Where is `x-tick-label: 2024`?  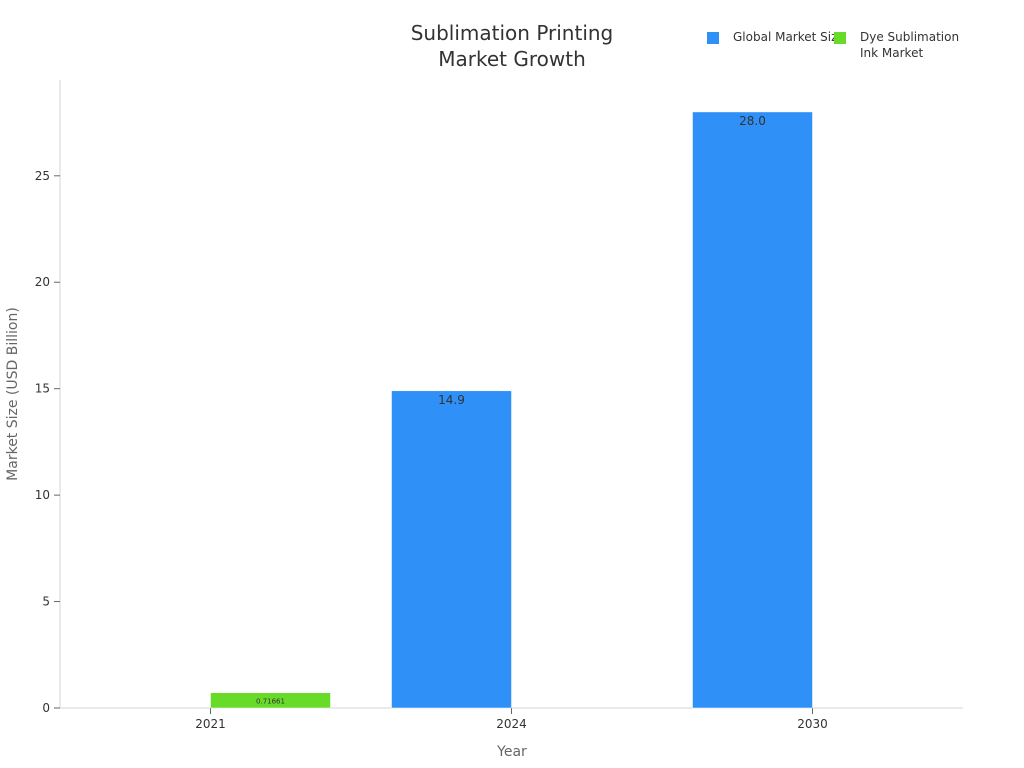
x-tick-label: 2024 is located at coordinates (511, 724).